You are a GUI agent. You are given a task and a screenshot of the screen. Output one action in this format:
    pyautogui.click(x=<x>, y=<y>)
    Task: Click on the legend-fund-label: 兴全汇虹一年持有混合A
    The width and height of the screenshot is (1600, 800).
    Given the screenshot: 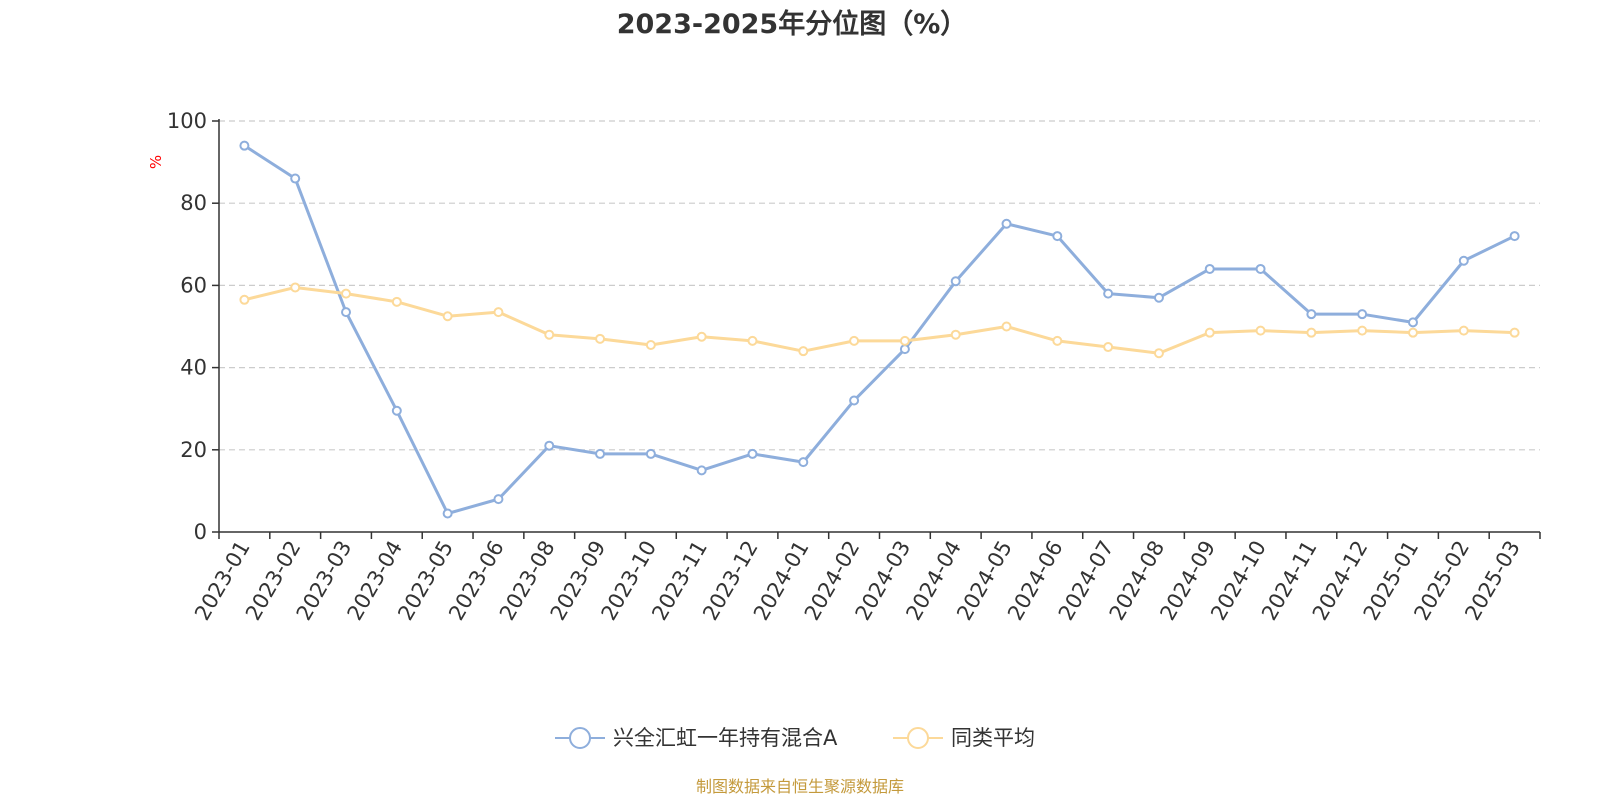 What is the action you would take?
    pyautogui.click(x=725, y=738)
    